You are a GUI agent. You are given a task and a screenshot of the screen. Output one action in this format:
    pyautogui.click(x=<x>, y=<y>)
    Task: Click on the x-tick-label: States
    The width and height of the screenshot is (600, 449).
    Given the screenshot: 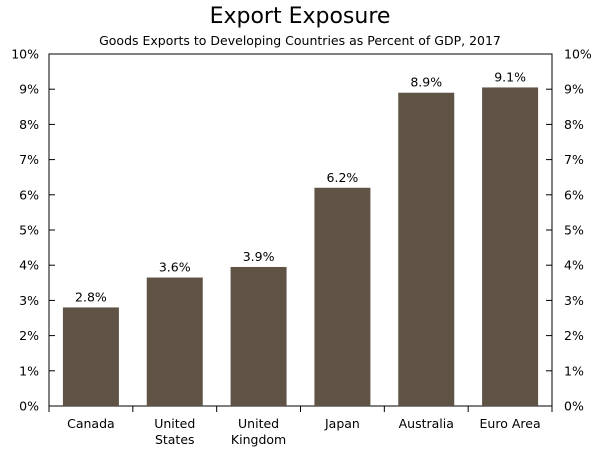 What is the action you would take?
    pyautogui.click(x=175, y=439)
    